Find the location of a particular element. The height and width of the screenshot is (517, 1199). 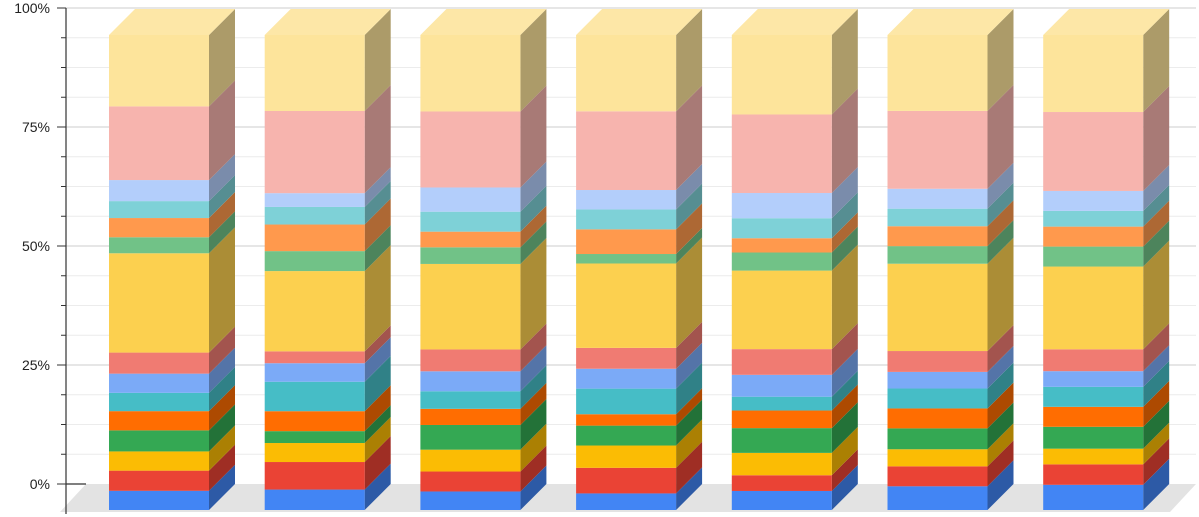

y-tick-label: 100% is located at coordinates (32, 8).